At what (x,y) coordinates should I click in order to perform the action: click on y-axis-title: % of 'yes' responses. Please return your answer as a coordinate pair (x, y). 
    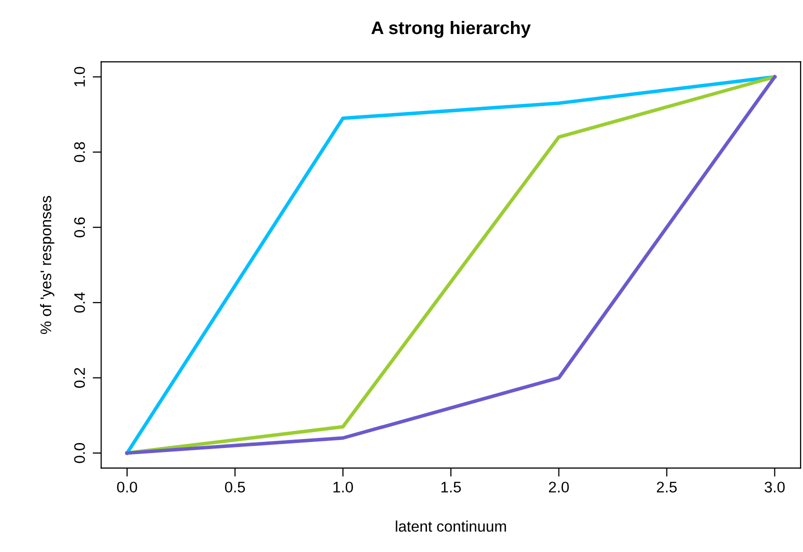
    Looking at the image, I should click on (47, 265).